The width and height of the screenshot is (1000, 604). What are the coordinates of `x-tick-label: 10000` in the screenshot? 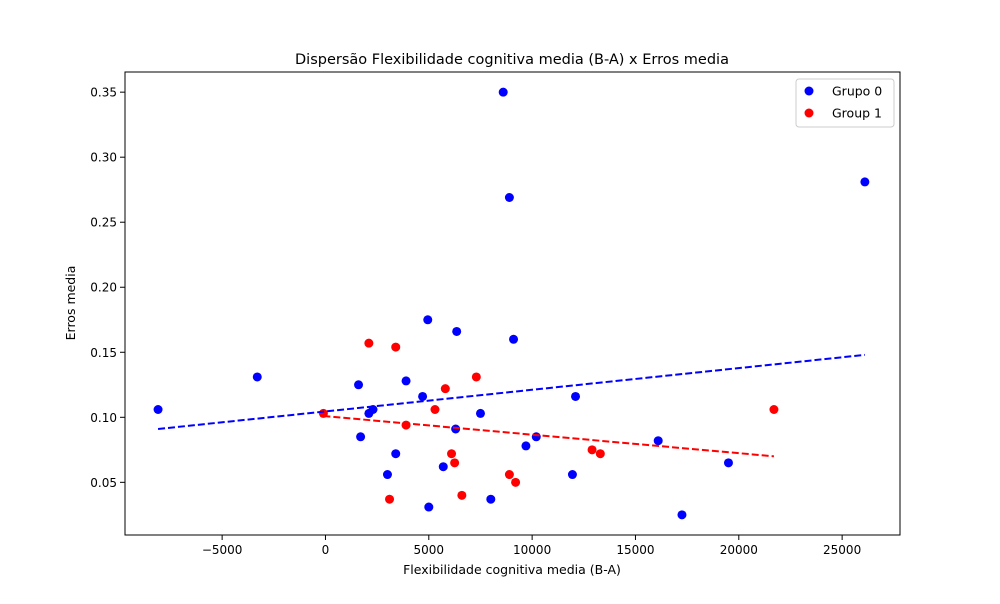 It's located at (532, 550).